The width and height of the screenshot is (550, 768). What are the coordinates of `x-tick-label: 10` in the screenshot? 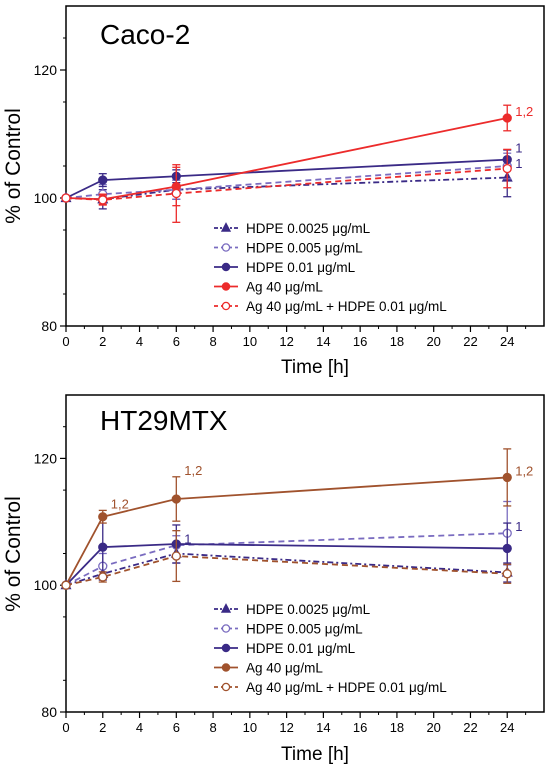 It's located at (250, 341).